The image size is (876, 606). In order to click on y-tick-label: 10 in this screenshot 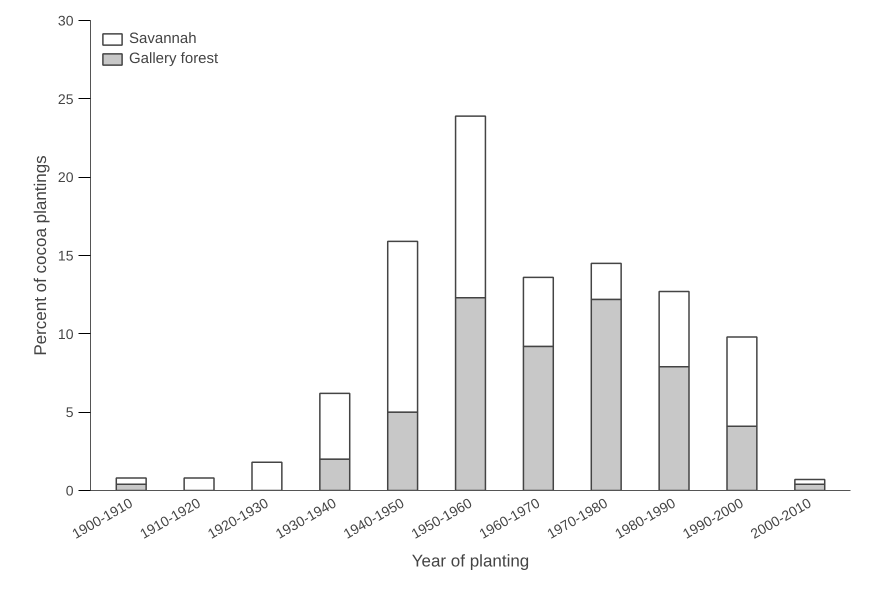, I will do `click(66, 334)`.